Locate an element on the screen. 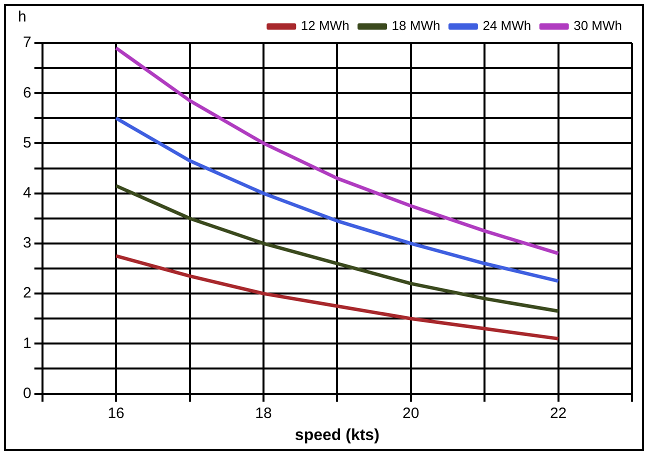  y-tick-label: 2 is located at coordinates (27, 293).